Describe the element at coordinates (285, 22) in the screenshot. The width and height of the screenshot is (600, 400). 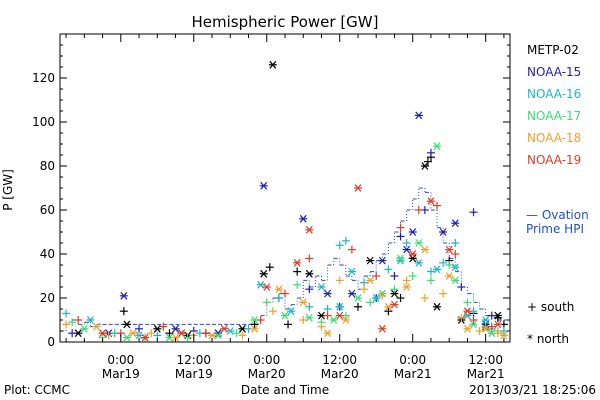
I see `chart-title: Hemispheric Power [GW]` at that location.